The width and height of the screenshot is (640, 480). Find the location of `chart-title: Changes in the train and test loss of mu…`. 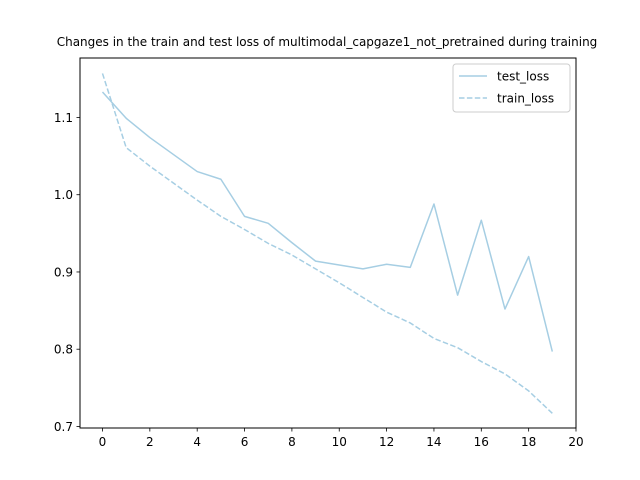

chart-title: Changes in the train and test loss of mu… is located at coordinates (327, 42).